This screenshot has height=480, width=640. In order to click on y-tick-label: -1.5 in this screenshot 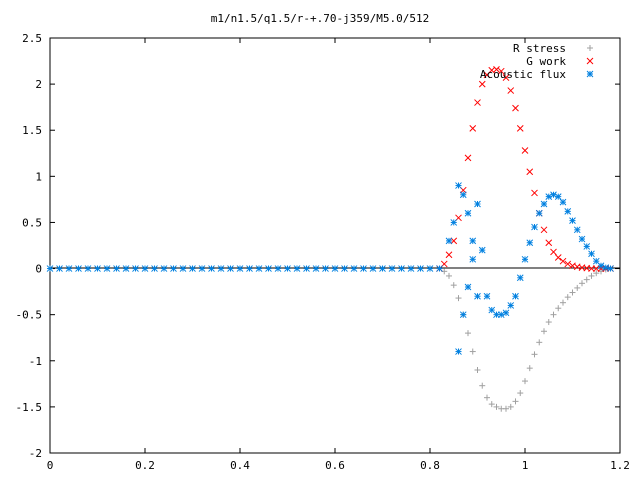, I will do `click(29, 407)`.